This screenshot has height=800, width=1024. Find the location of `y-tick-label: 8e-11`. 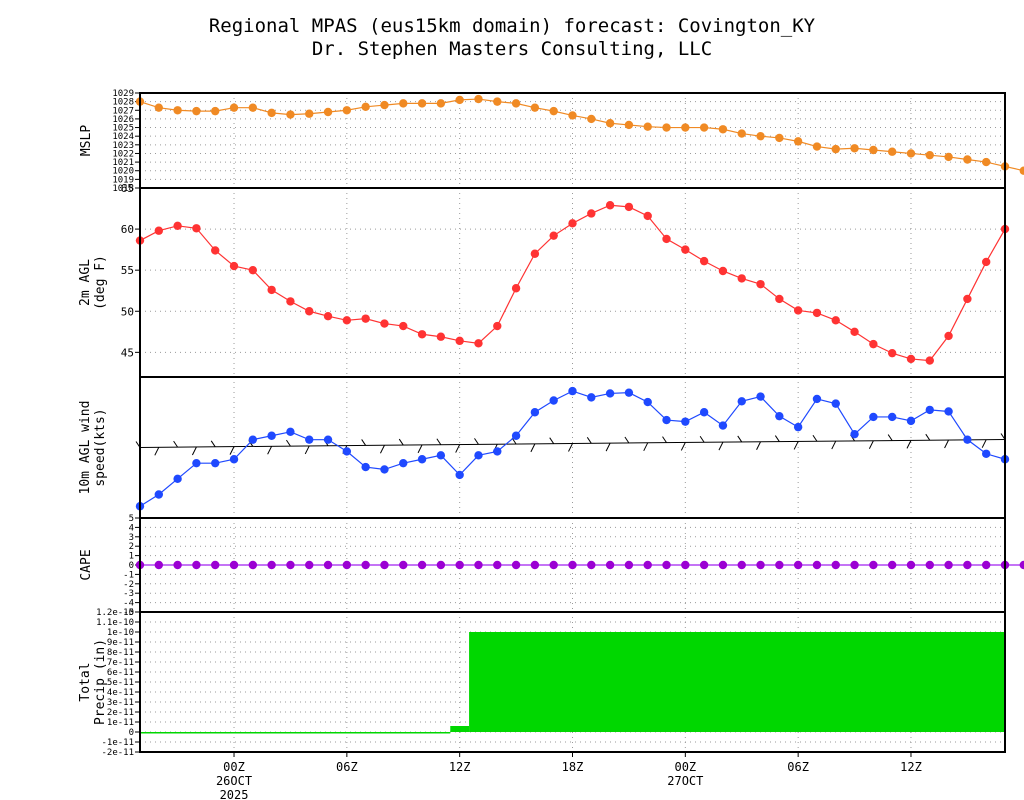

y-tick-label: 8e-11 is located at coordinates (120, 653).